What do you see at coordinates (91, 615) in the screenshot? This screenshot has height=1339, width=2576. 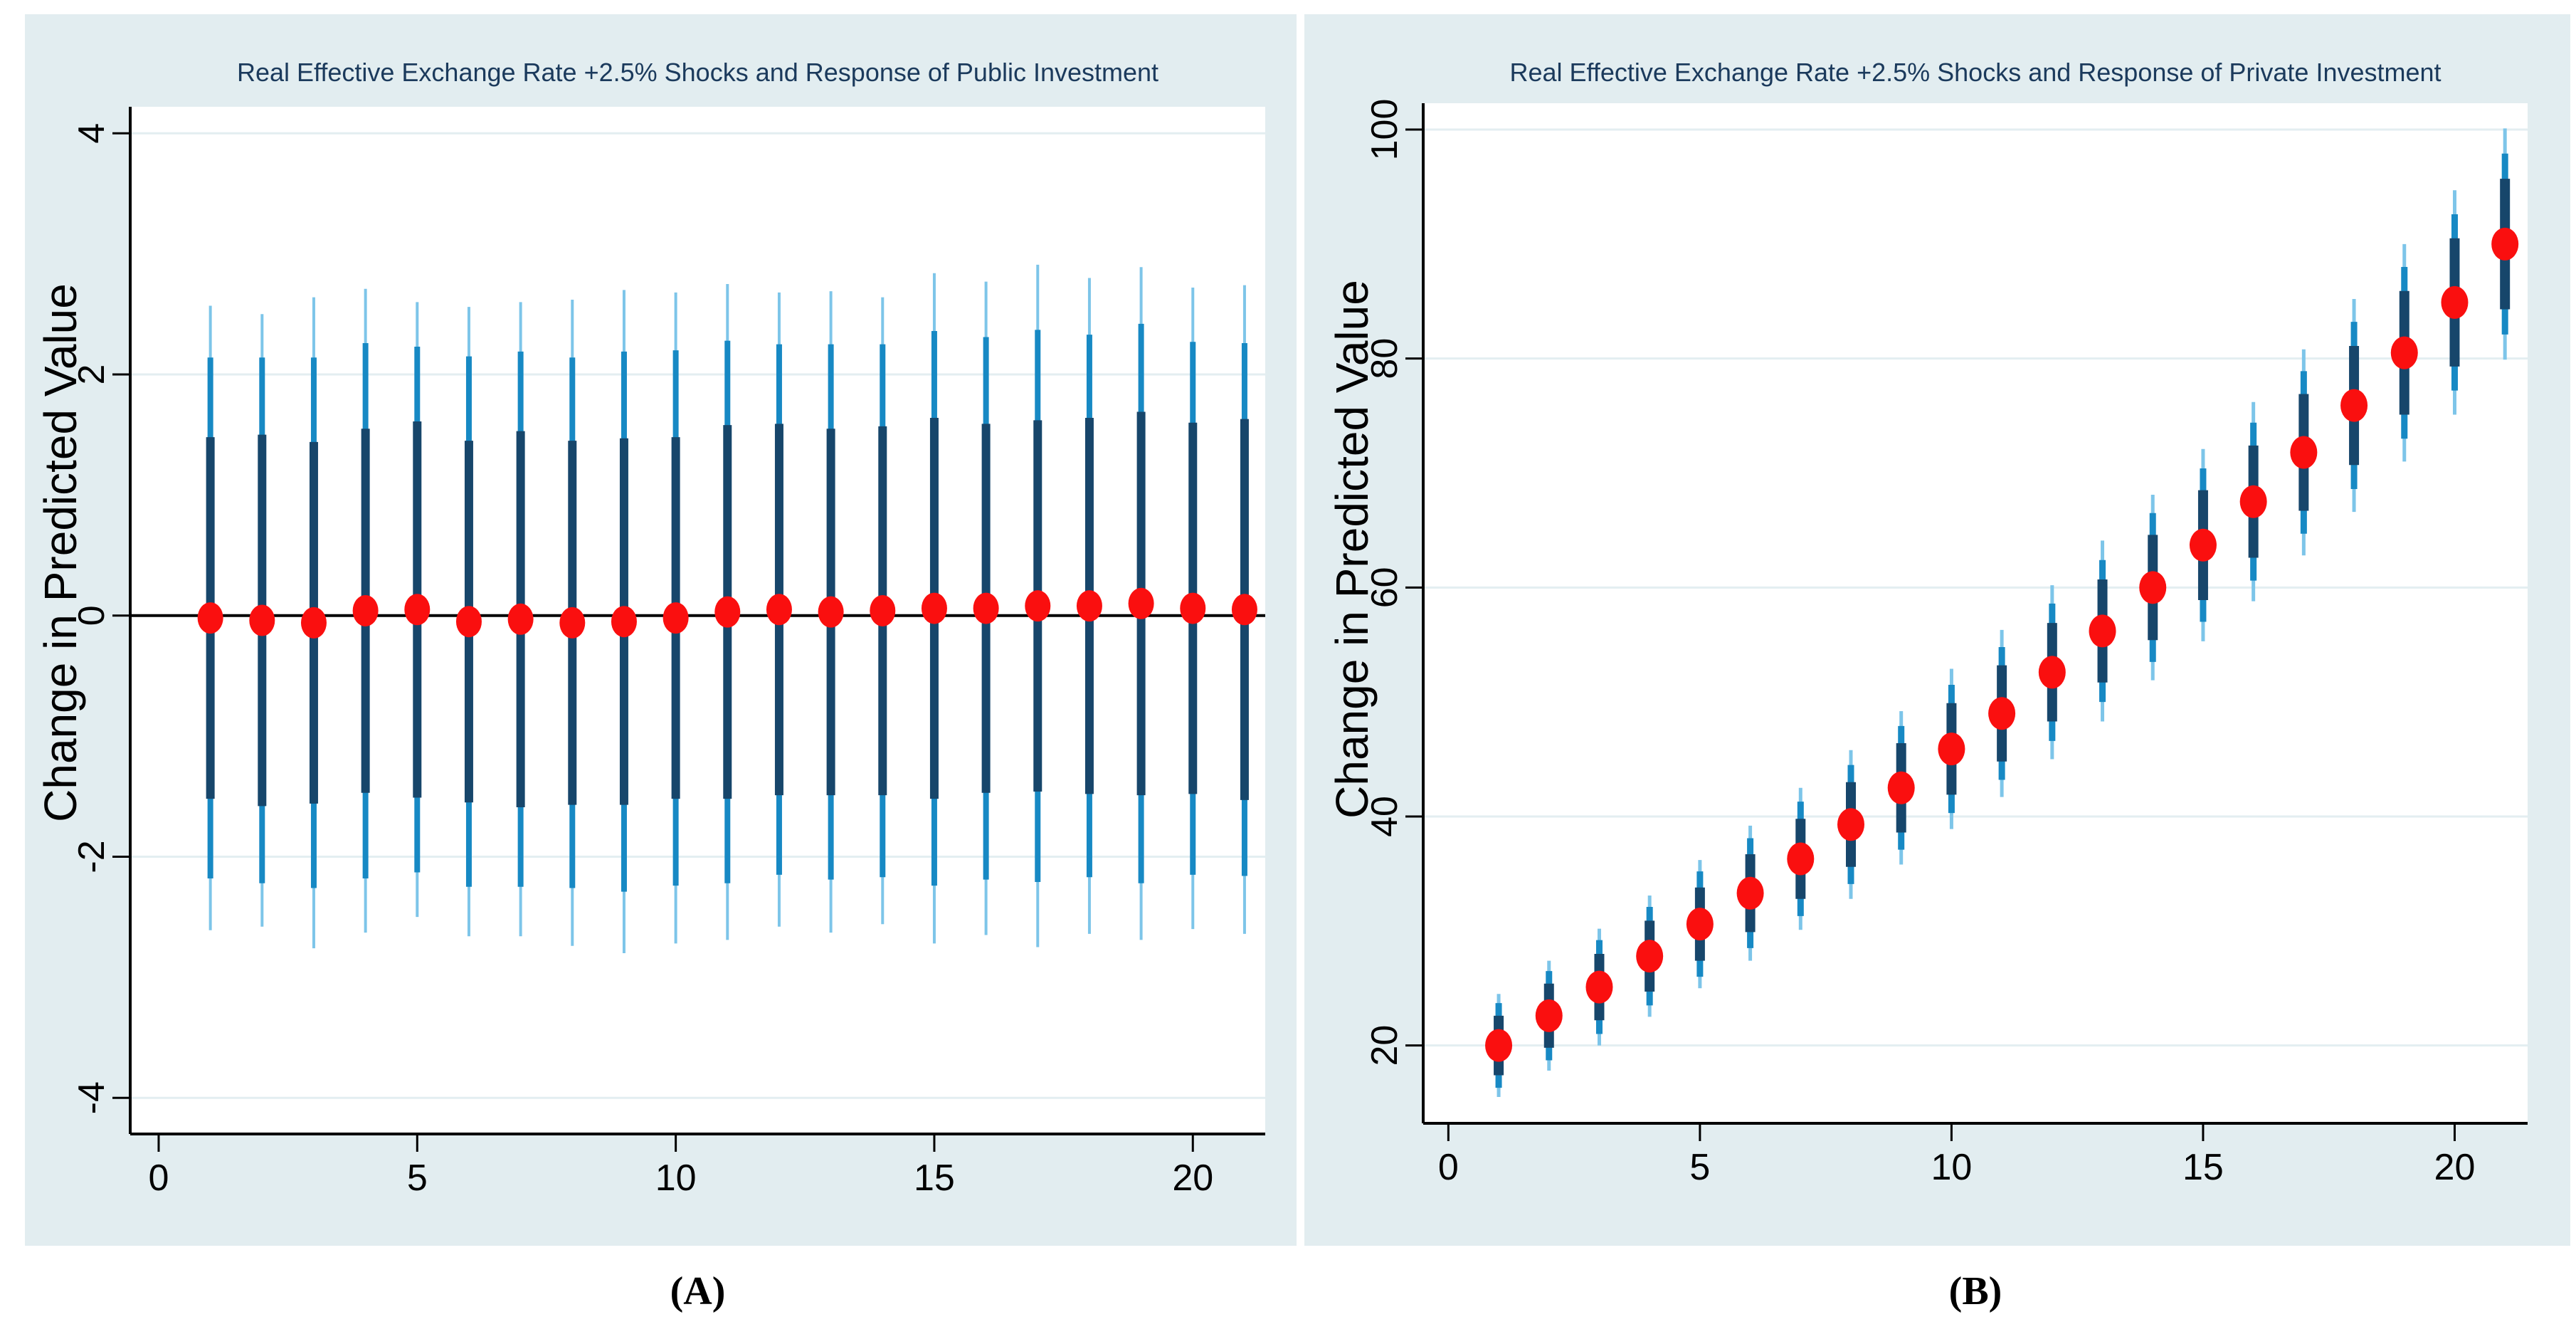 I see `y-tick-label: 0` at bounding box center [91, 615].